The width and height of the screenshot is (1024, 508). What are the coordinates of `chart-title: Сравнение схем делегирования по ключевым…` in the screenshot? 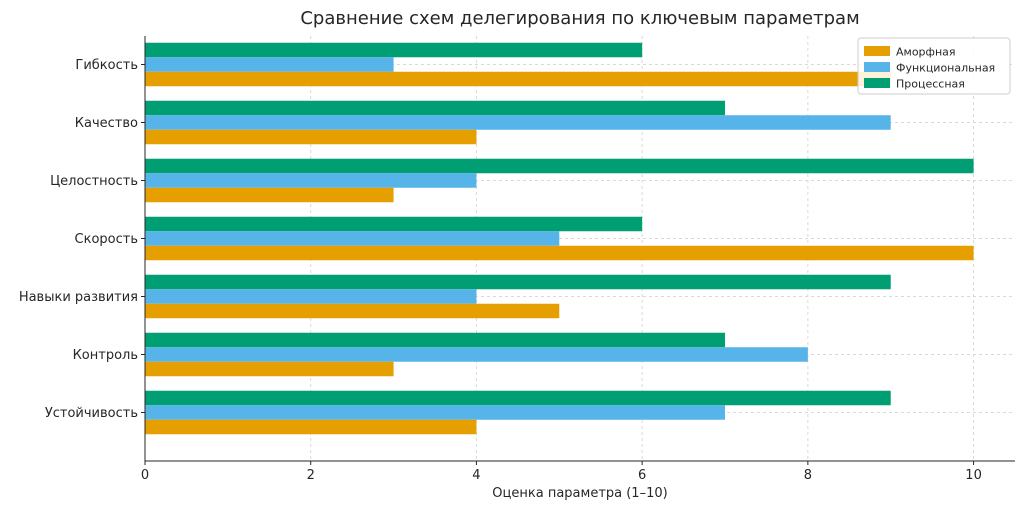 It's located at (579, 18).